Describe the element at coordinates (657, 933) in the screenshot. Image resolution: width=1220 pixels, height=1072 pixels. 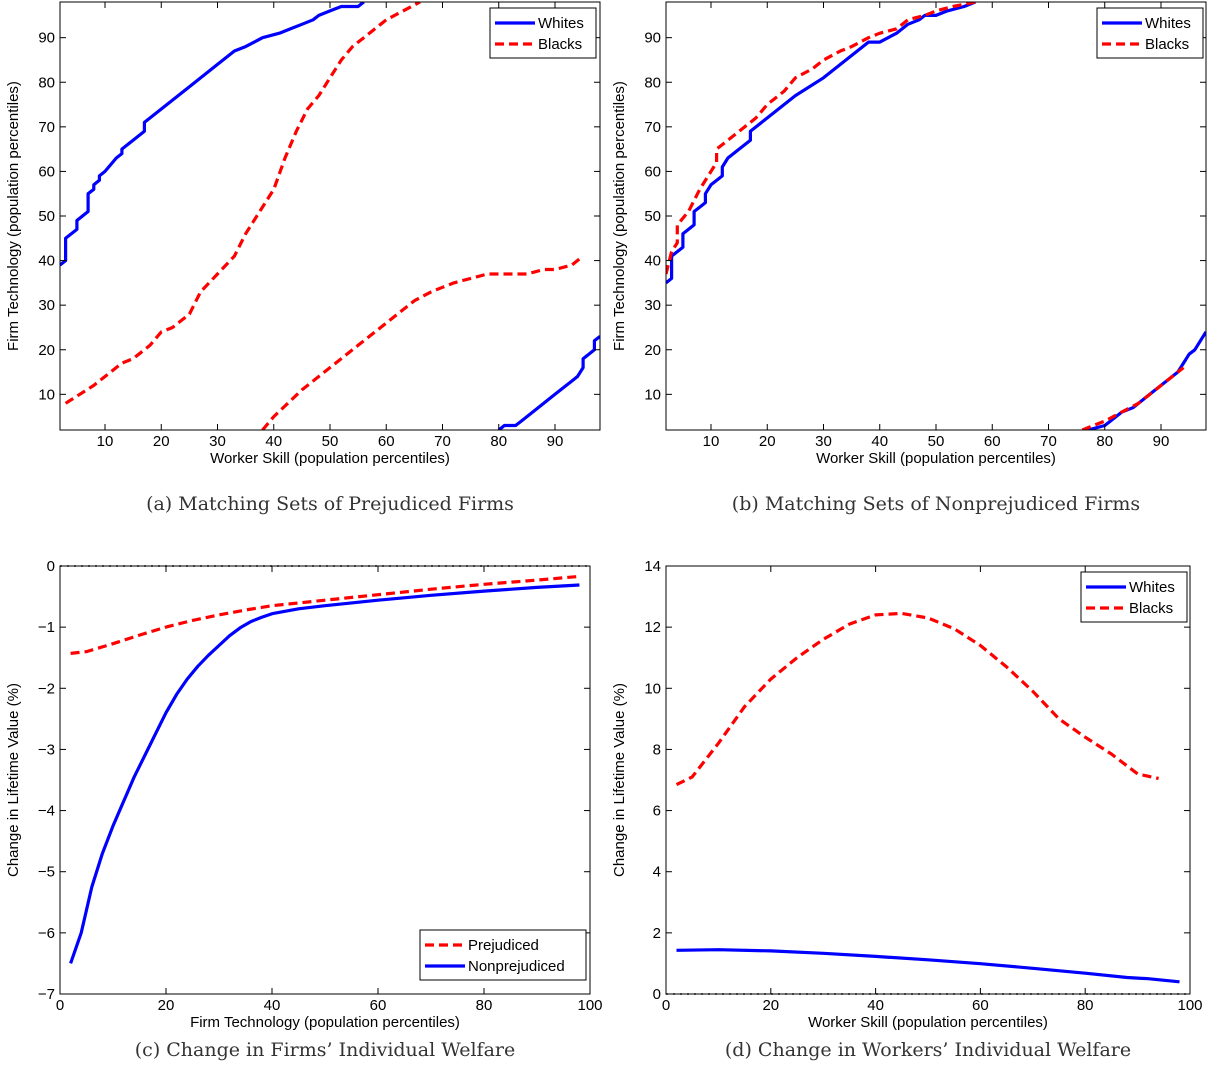
I see `y-tick-label: 2` at that location.